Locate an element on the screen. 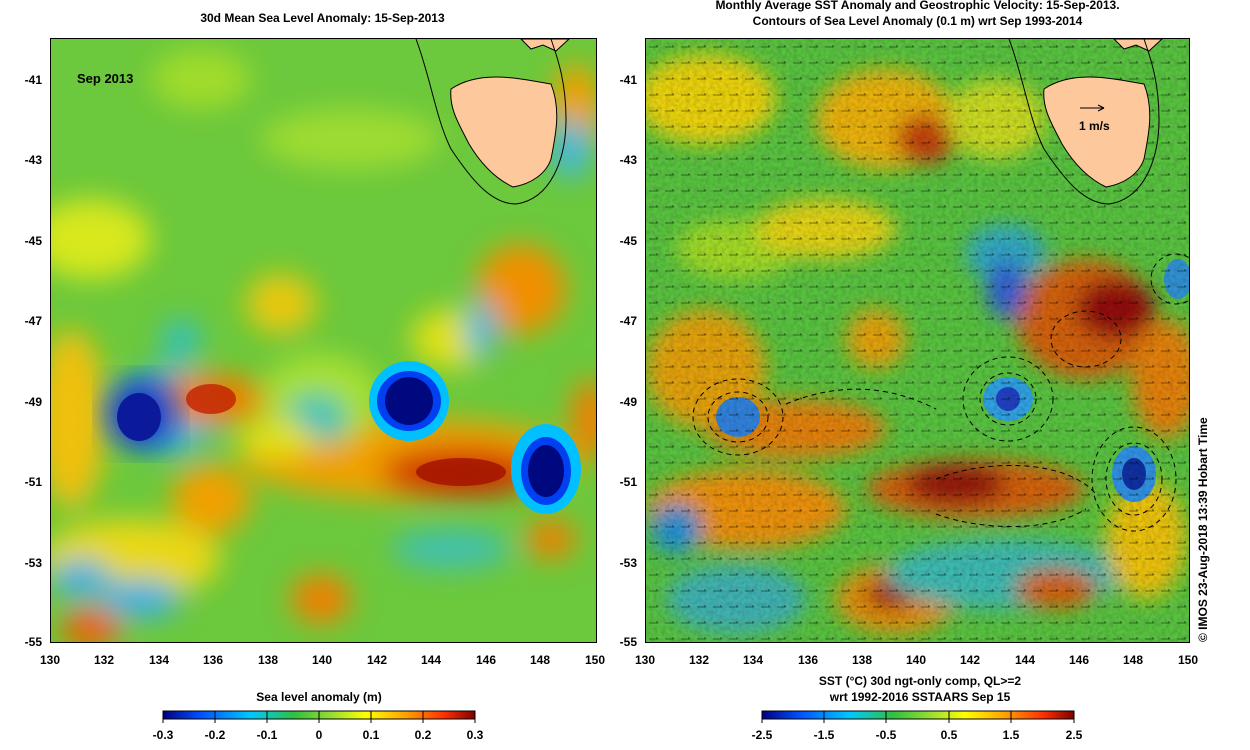 This screenshot has height=750, width=1250. colorbar-tick-label: 0.5 is located at coordinates (949, 735).